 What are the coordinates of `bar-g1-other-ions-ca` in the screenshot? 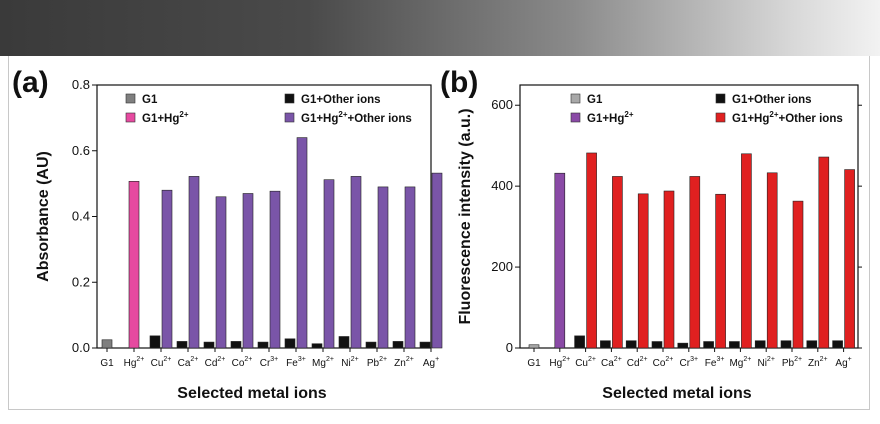 It's located at (605, 344).